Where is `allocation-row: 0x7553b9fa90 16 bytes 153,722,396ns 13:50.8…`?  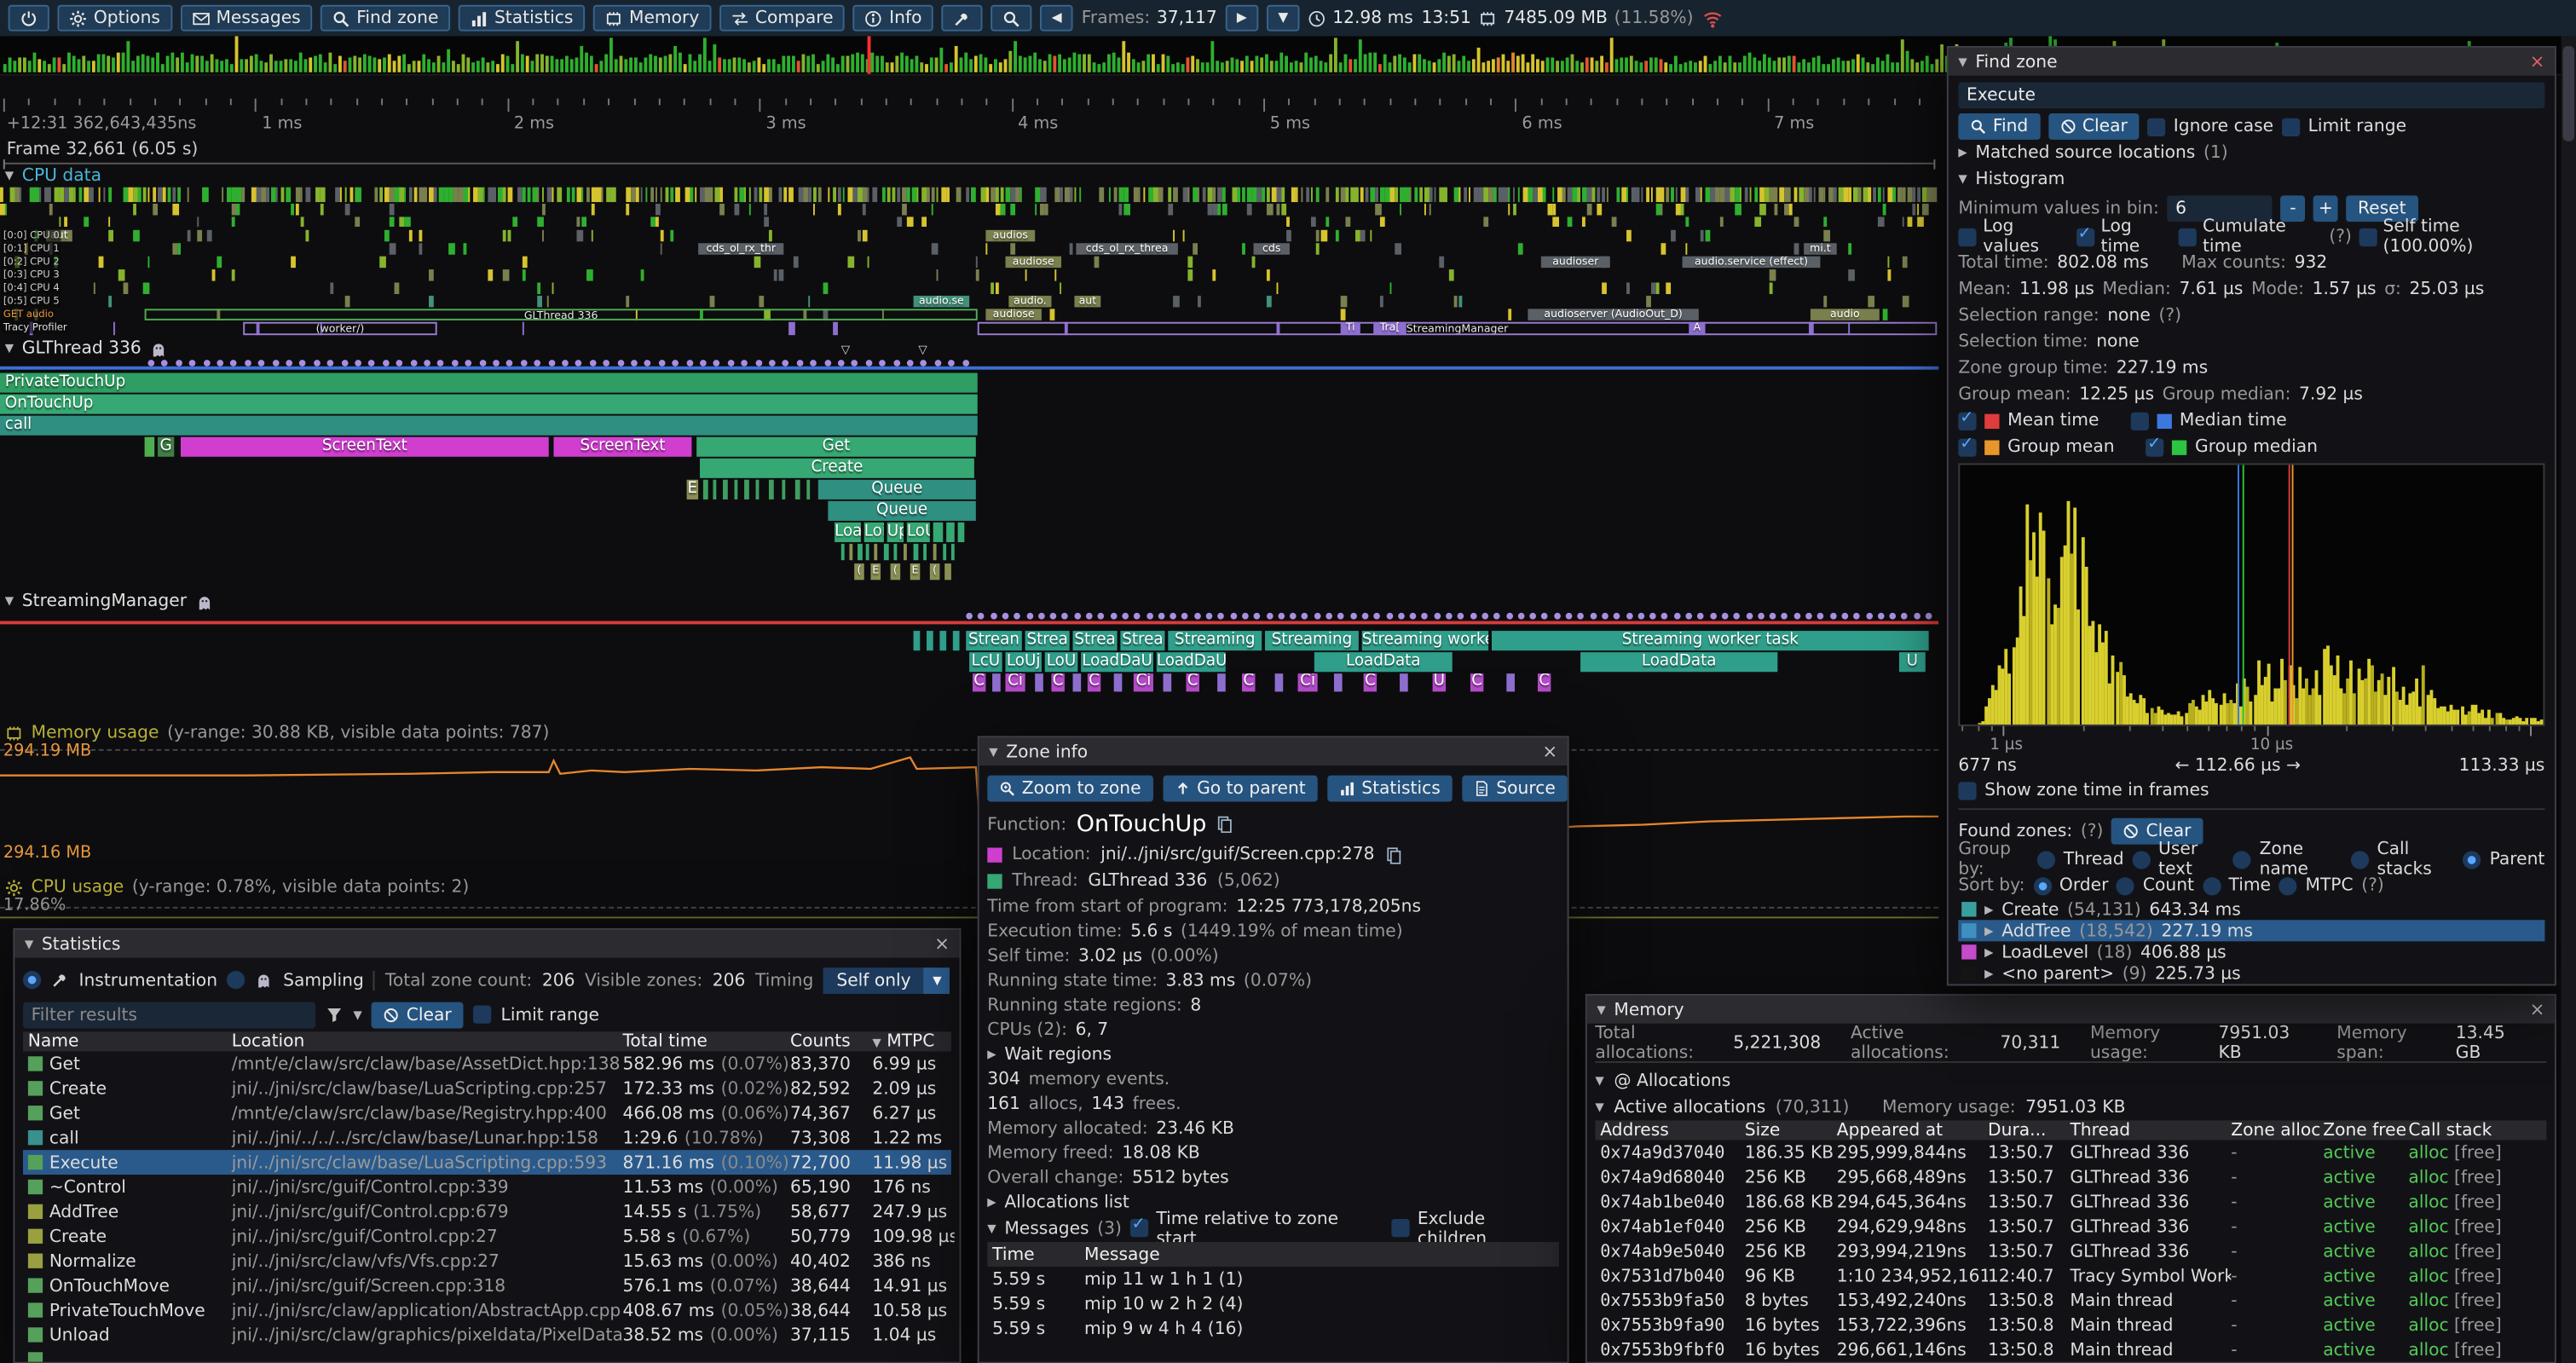
allocation-row: 0x7553b9fa90 16 bytes 153,722,396ns 13:50.8… is located at coordinates (2051, 1325).